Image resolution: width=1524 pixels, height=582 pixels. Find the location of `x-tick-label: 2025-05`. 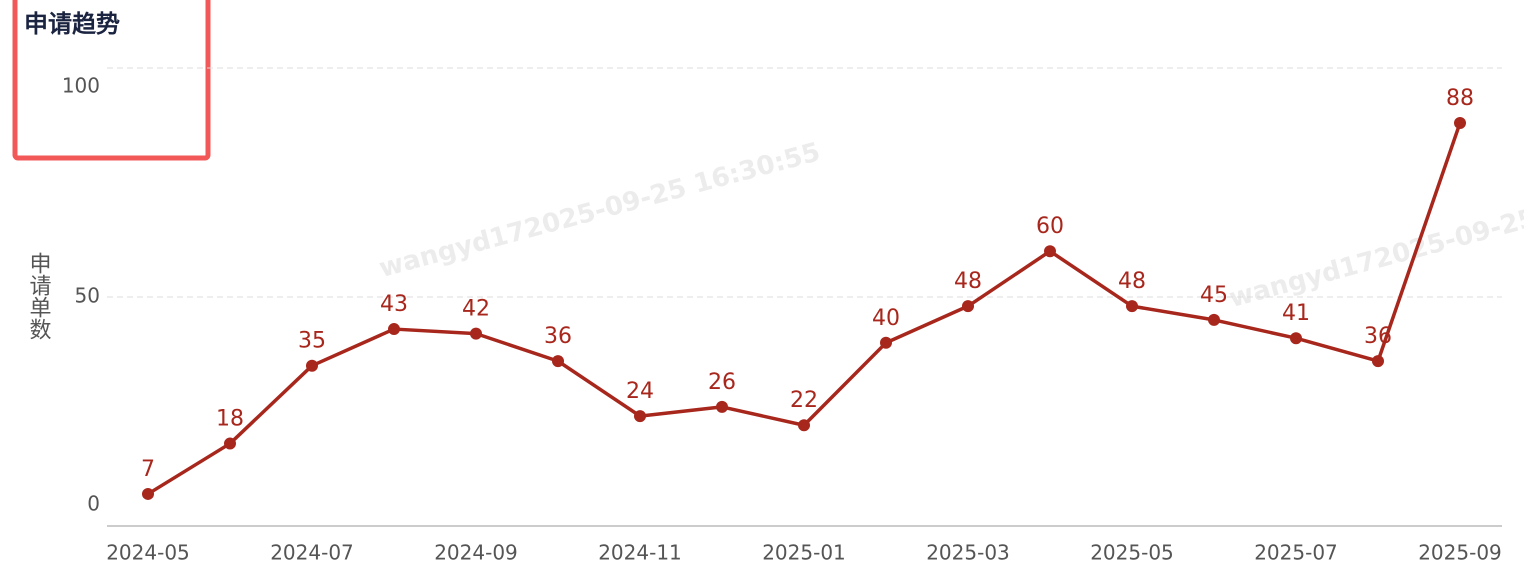

x-tick-label: 2025-05 is located at coordinates (1132, 553).